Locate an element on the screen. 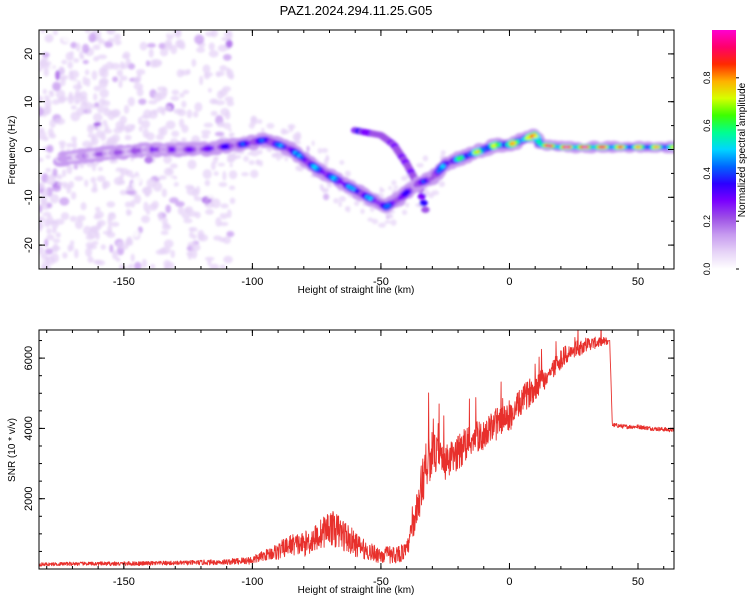 This screenshot has width=750, height=600. y-tick-label: 6000 is located at coordinates (29, 358).